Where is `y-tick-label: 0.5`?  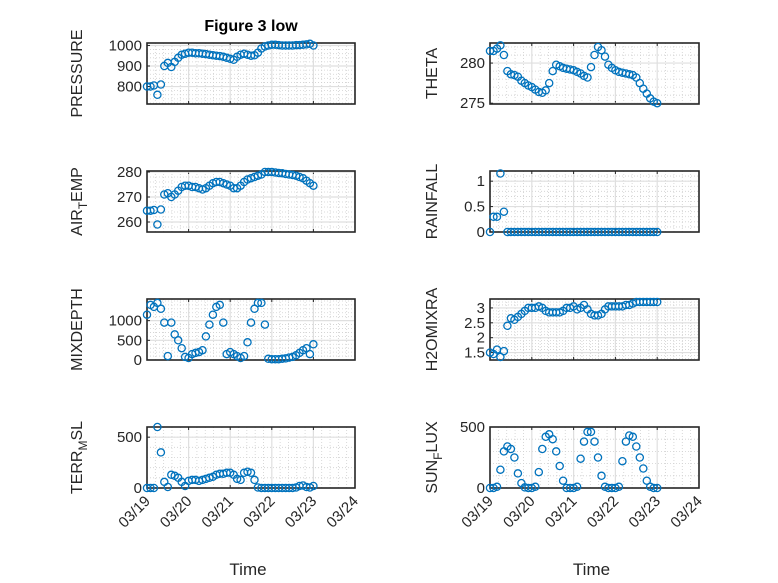 y-tick-label: 0.5 is located at coordinates (474, 207).